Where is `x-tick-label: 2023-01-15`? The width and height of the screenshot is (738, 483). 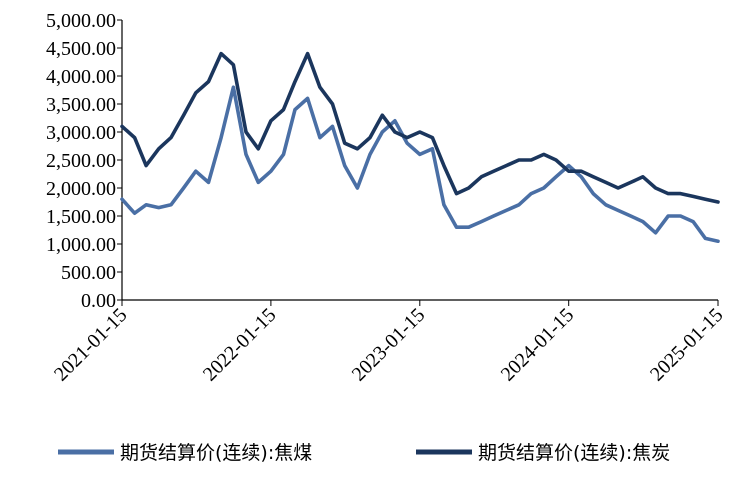
x-tick-label: 2023-01-15 is located at coordinates (389, 345).